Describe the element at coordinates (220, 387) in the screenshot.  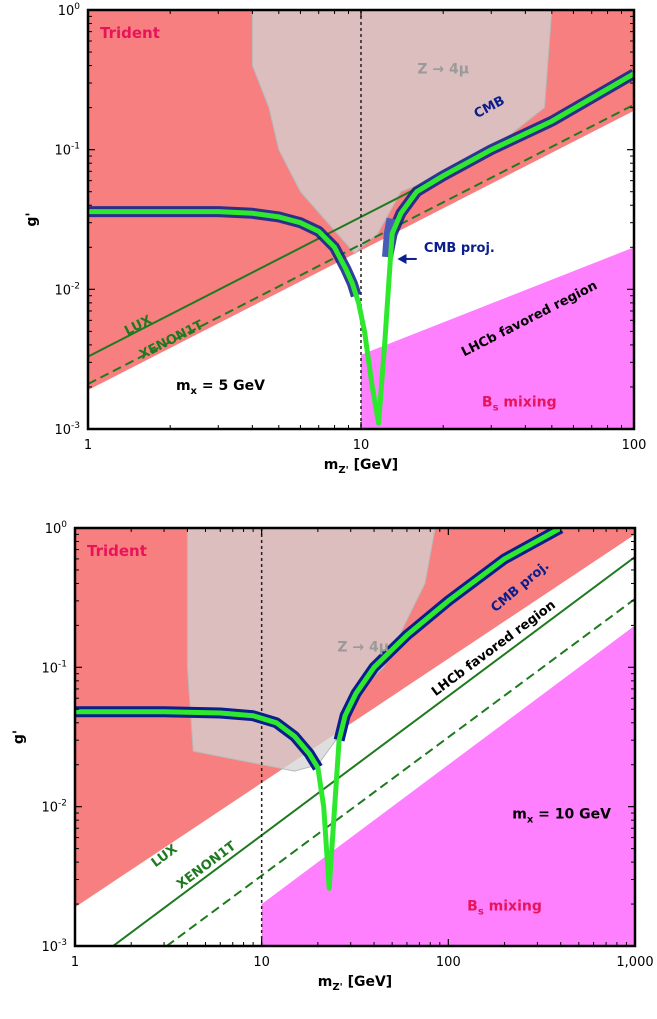
I see `mass-label: mx = 5 GeV` at that location.